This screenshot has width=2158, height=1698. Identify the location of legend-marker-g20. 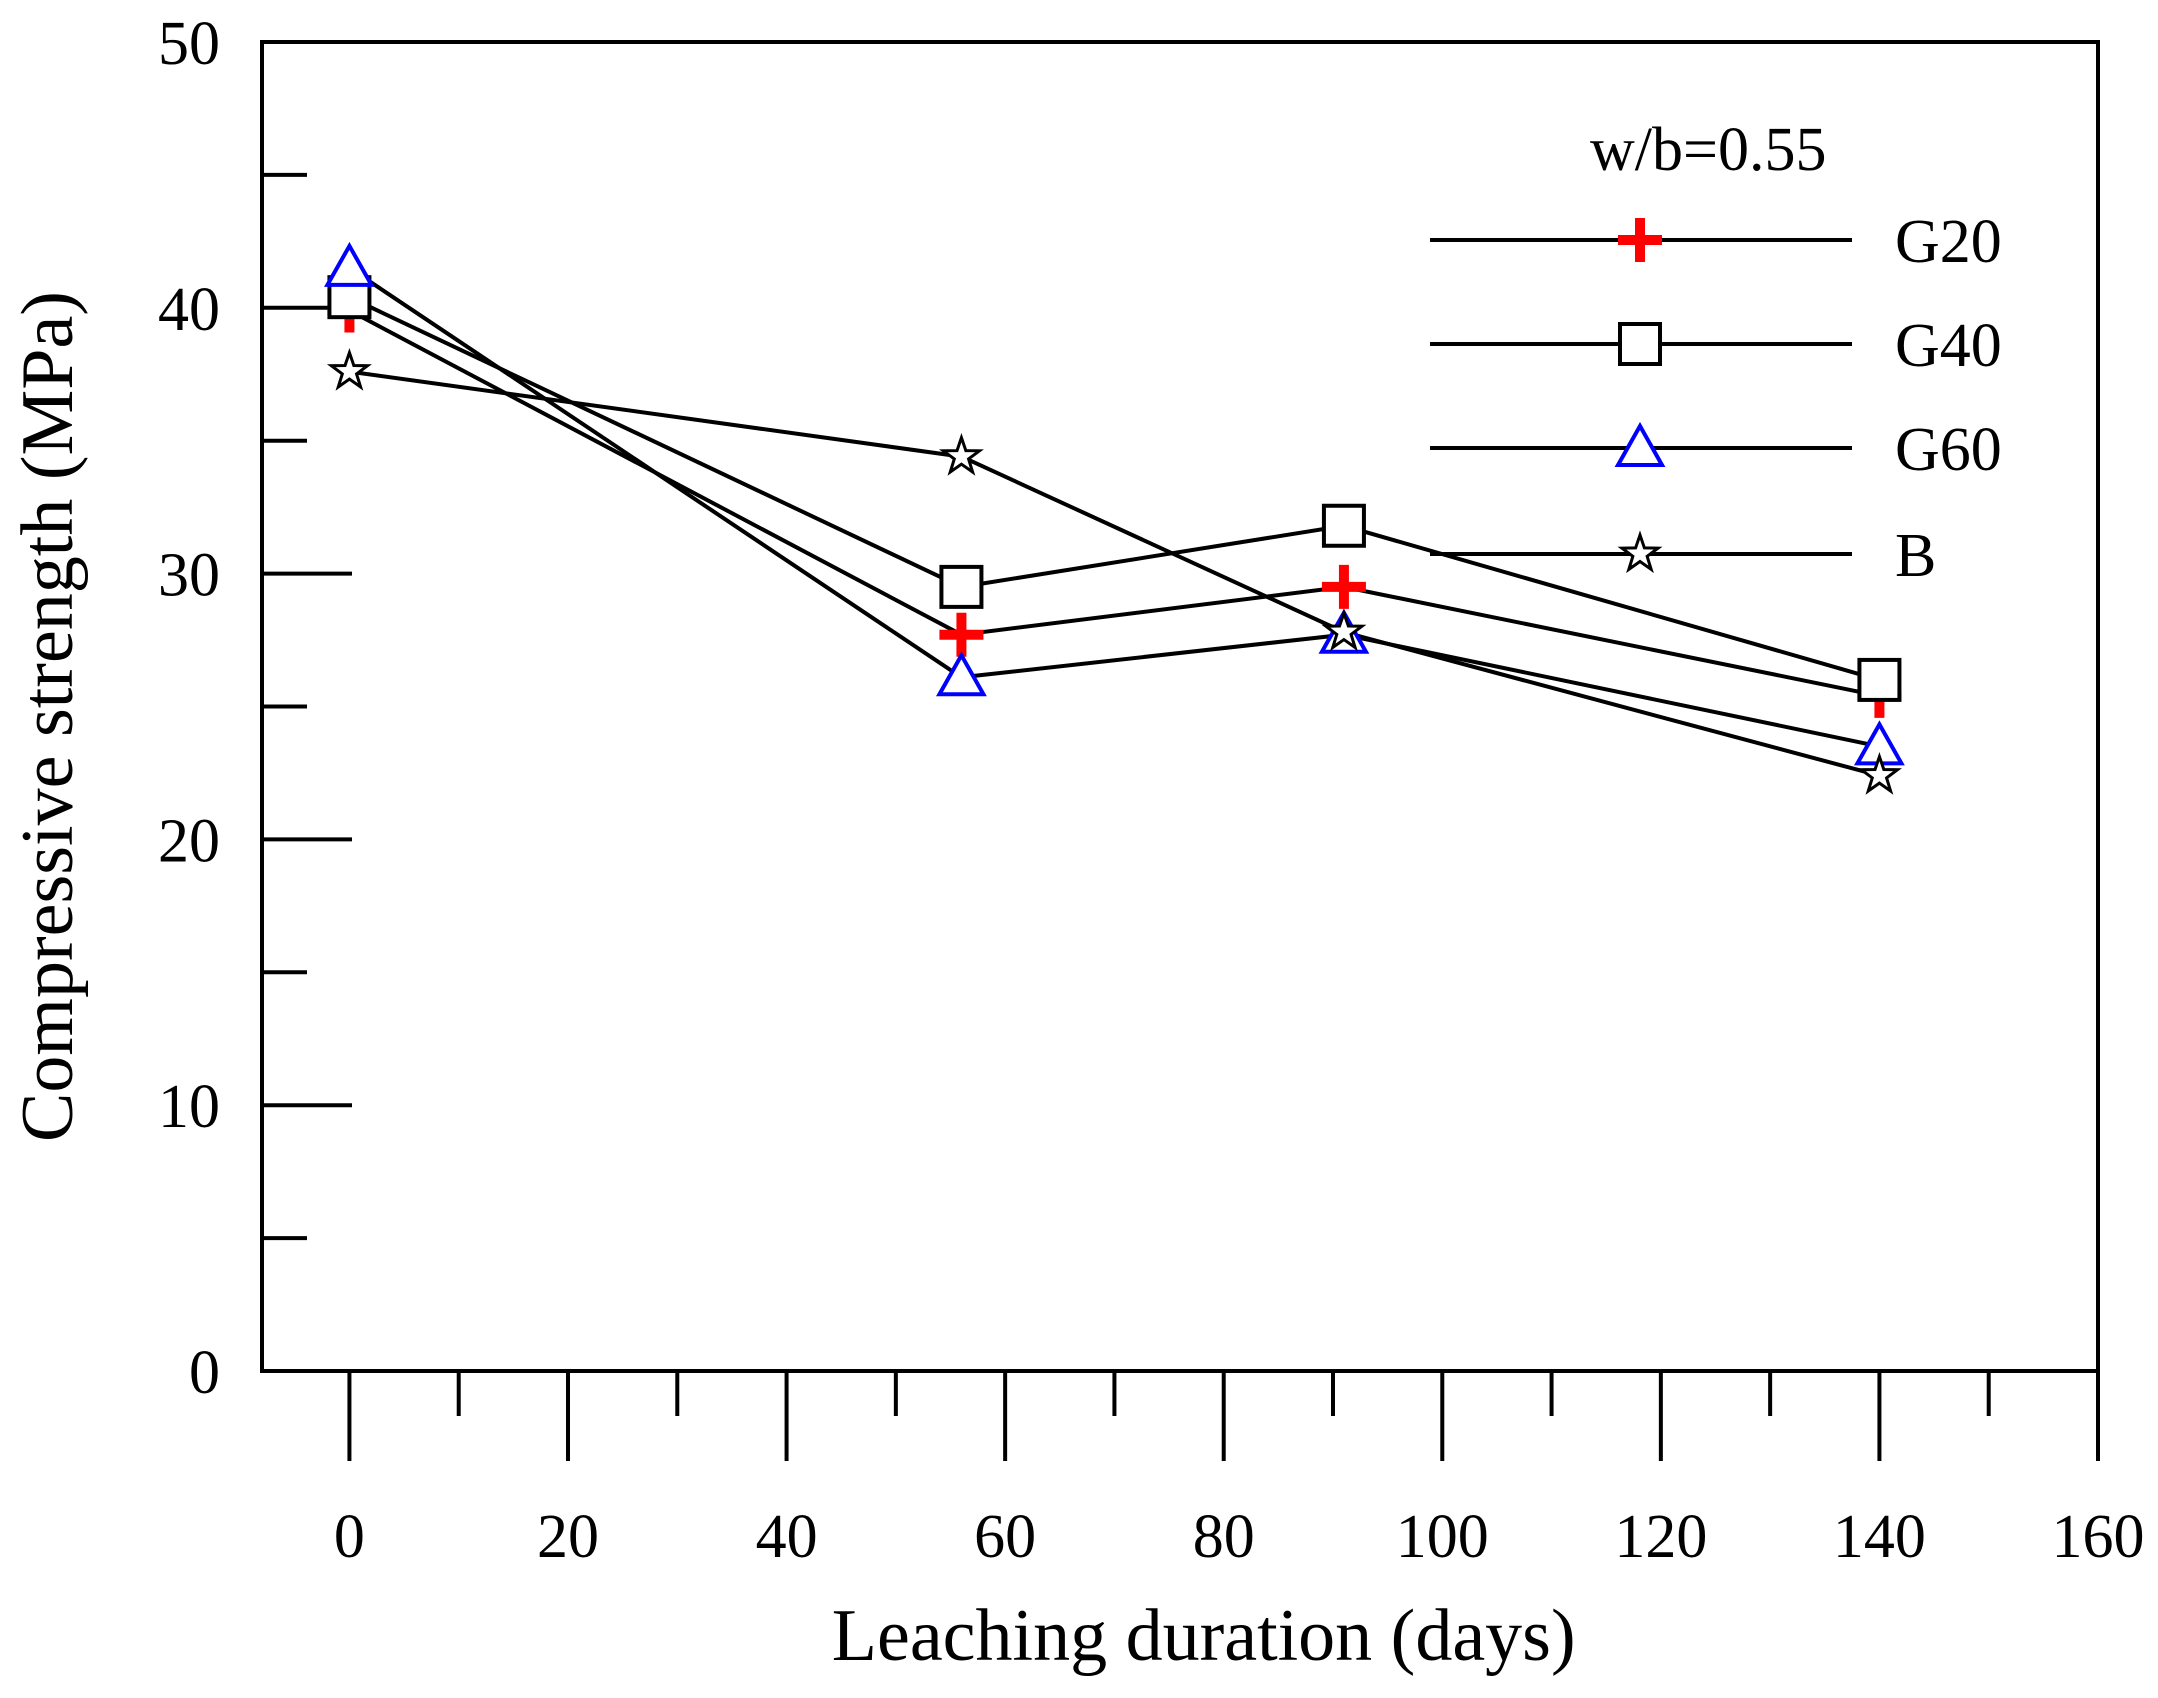
(1640, 240).